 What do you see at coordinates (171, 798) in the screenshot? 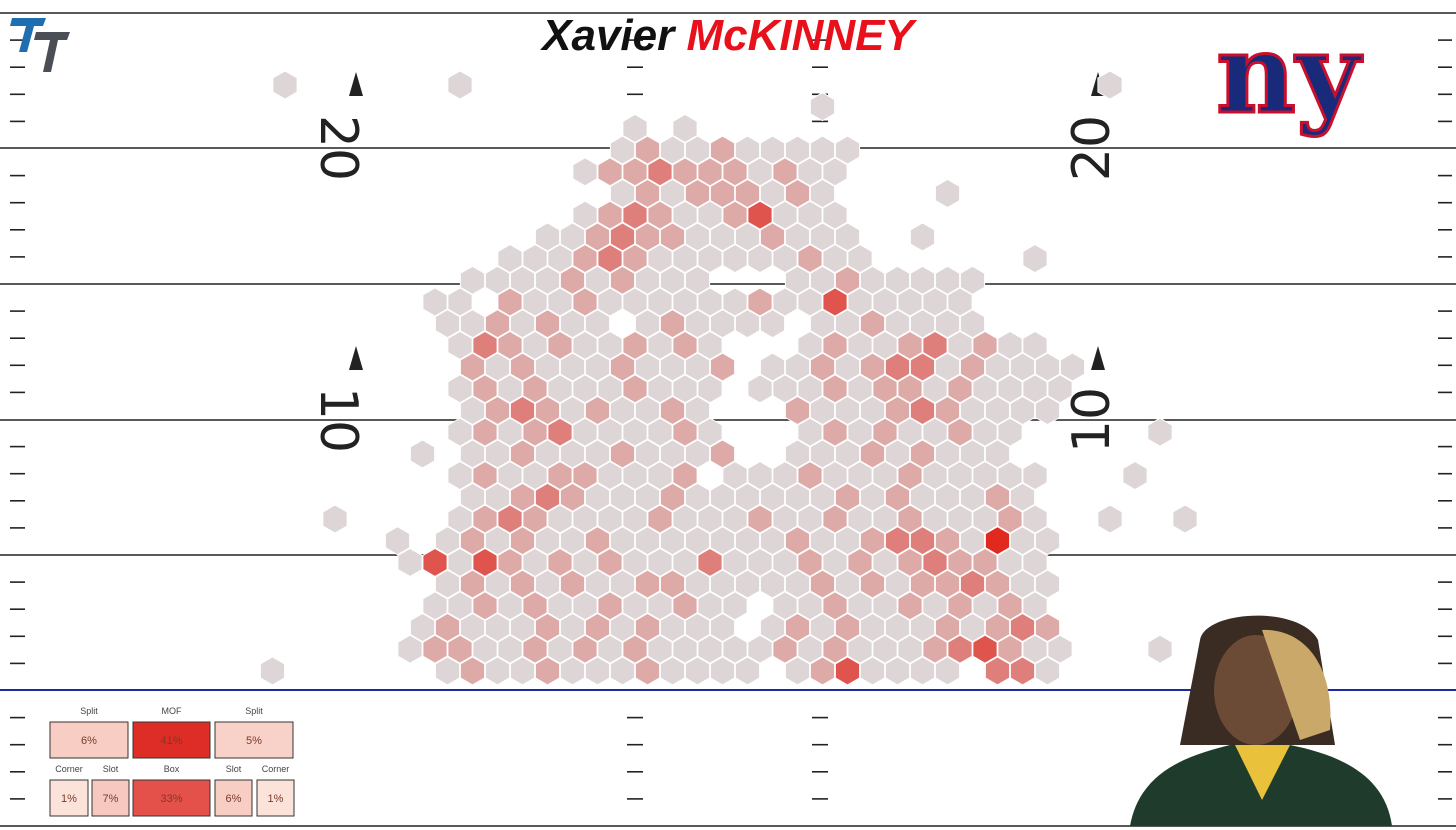
I see `zone-cell` at bounding box center [171, 798].